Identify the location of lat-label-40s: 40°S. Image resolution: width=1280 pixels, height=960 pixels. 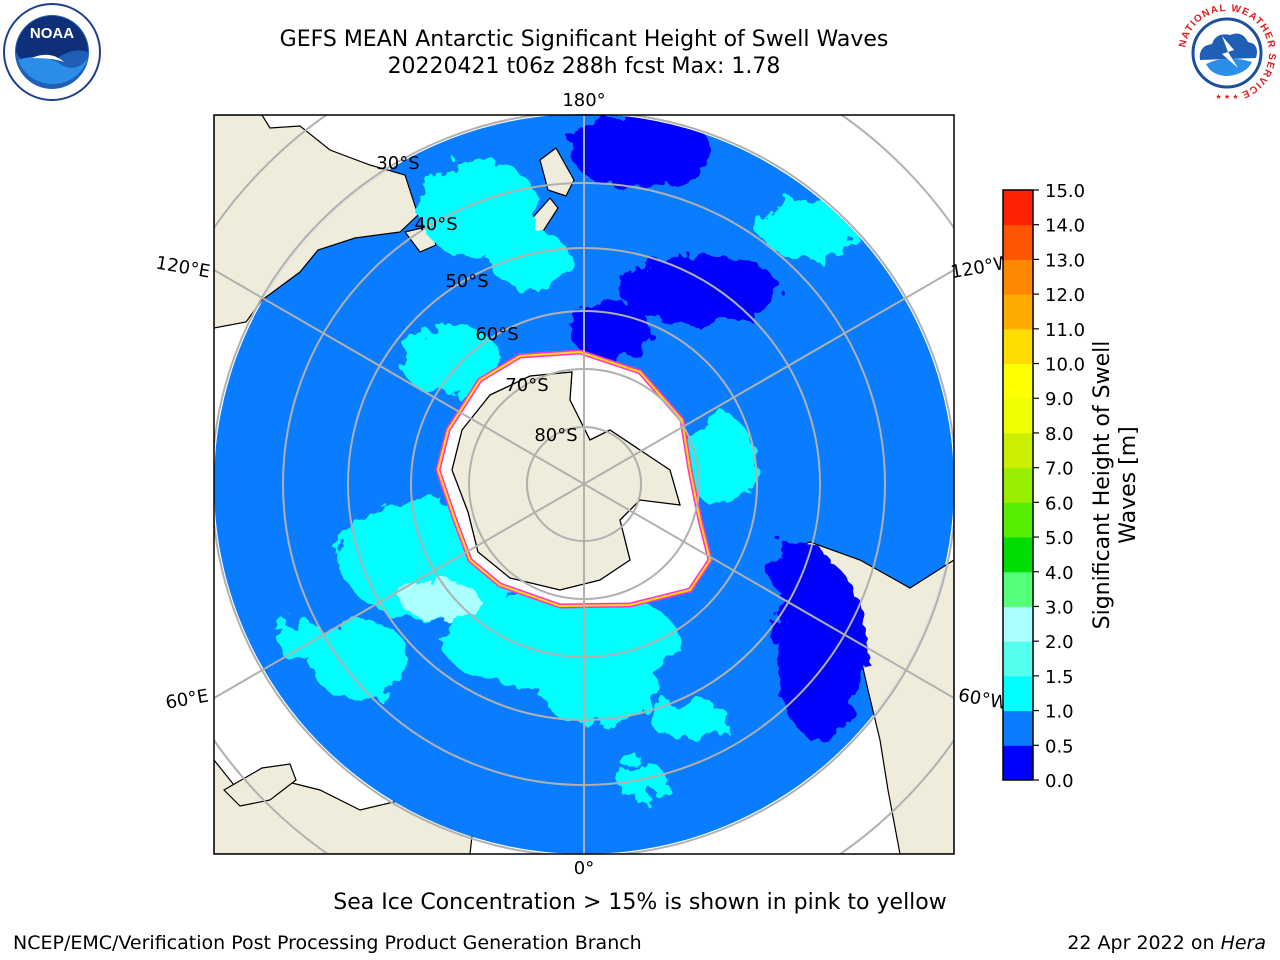
(435, 224).